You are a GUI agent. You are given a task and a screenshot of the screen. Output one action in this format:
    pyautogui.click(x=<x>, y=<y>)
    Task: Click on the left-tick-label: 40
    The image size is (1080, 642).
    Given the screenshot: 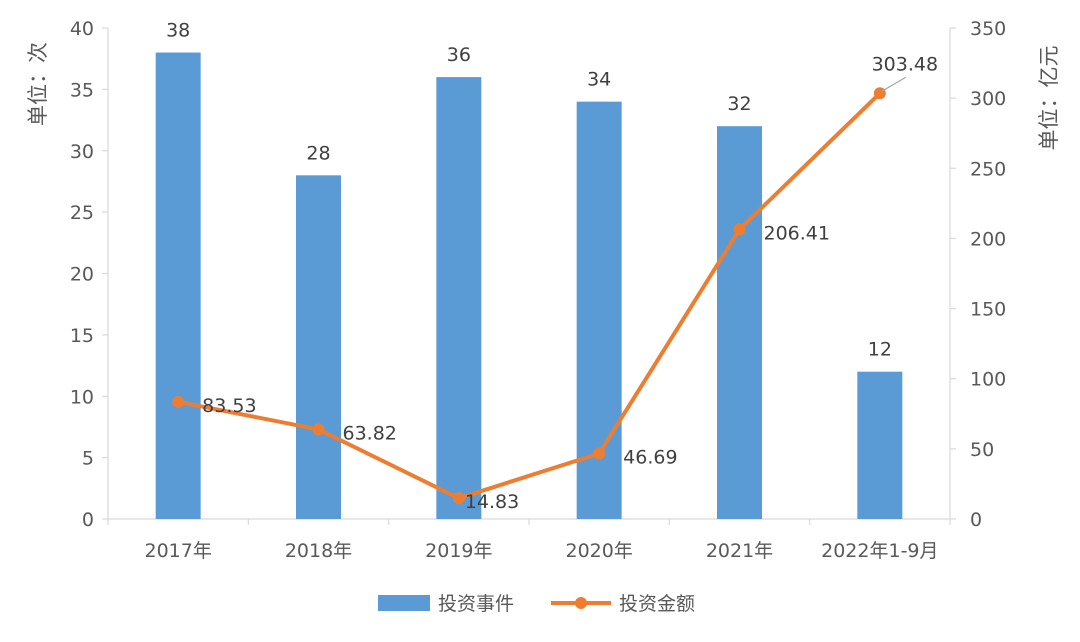 What is the action you would take?
    pyautogui.click(x=82, y=29)
    